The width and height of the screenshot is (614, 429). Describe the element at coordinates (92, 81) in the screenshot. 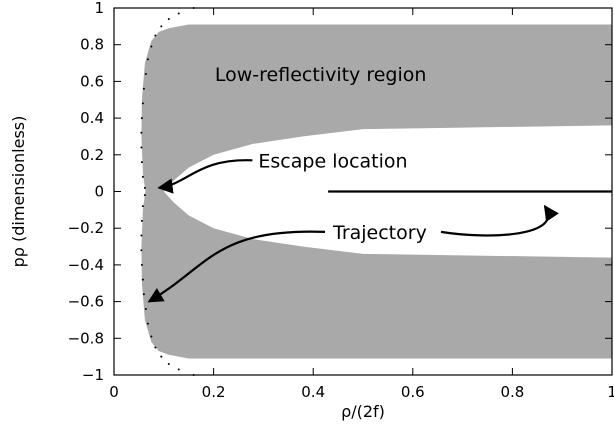

I see `y-tick-label: 0.6` at that location.